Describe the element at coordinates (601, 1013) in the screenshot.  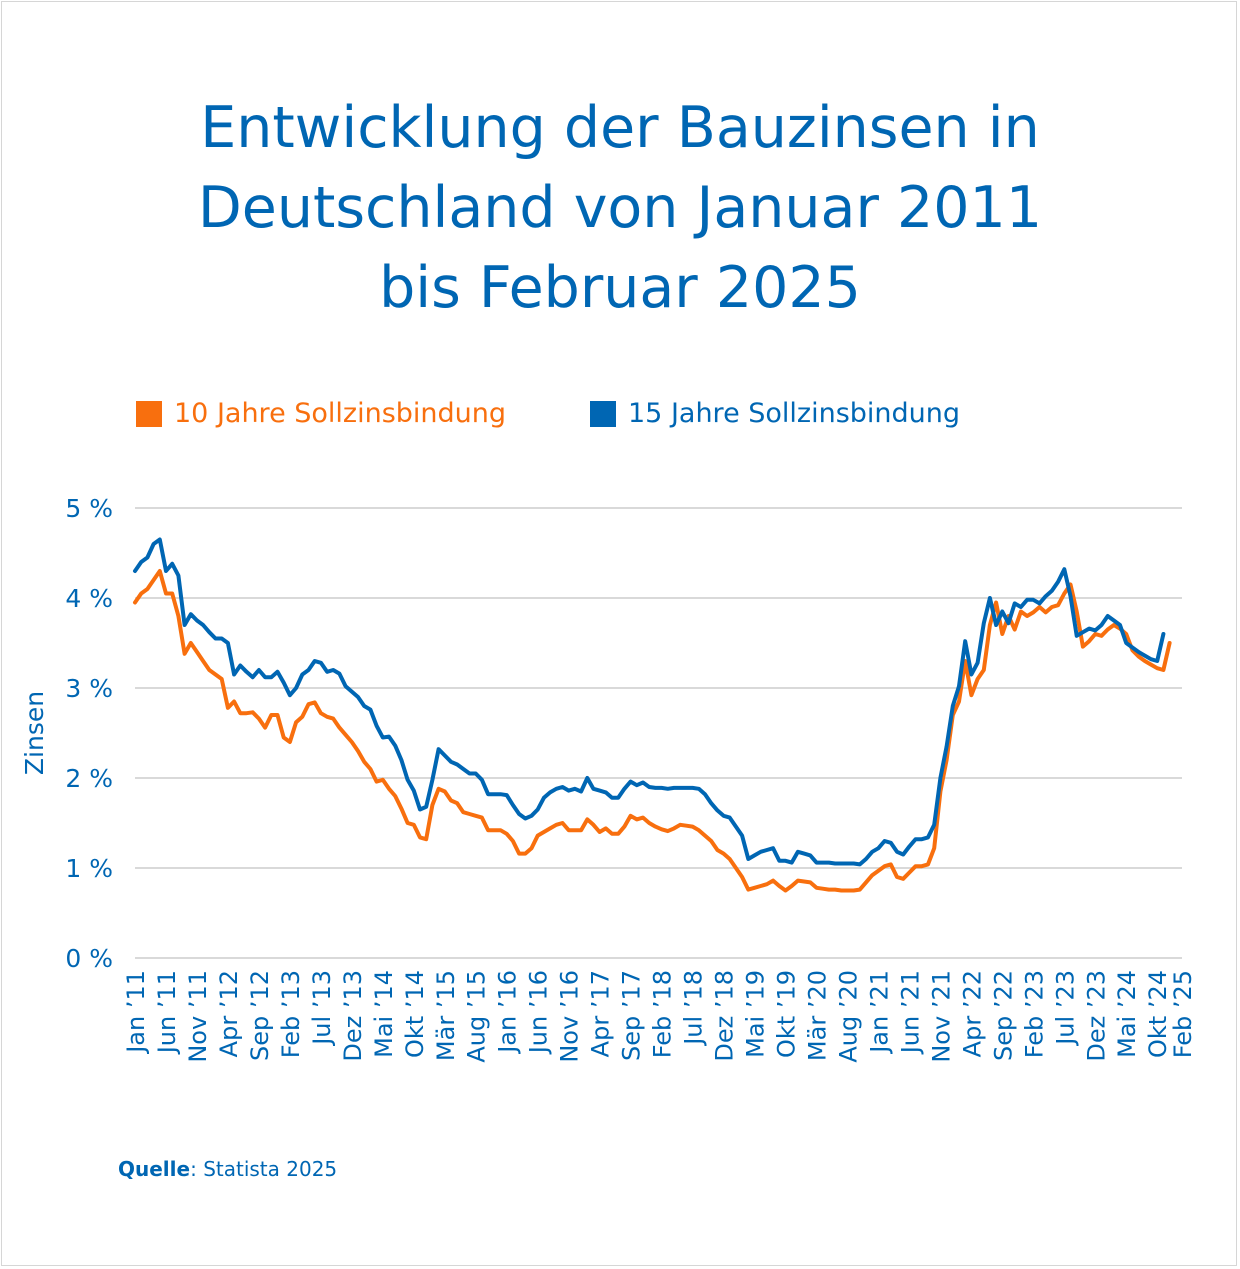
I see `x-tick-label: Apr ’17` at that location.